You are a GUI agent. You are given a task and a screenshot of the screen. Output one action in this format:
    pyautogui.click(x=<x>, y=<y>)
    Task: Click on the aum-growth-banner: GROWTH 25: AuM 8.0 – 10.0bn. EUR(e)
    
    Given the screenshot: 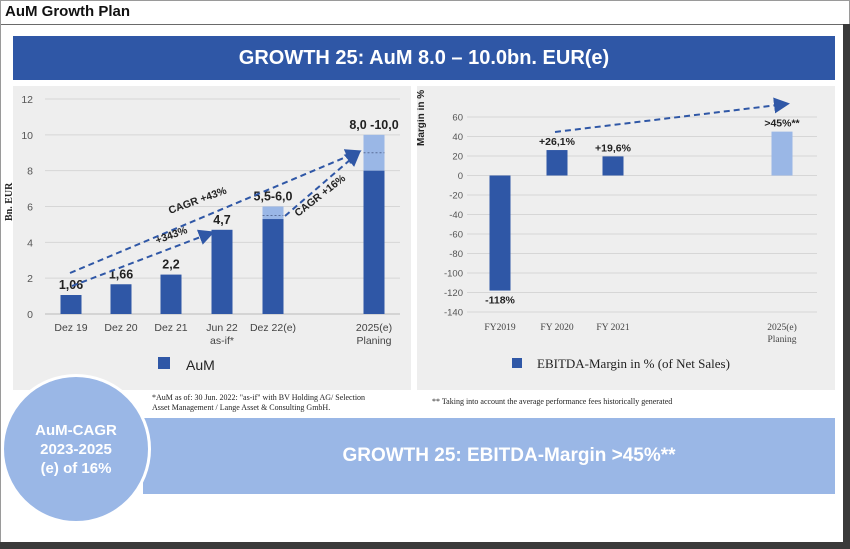 What is the action you would take?
    pyautogui.click(x=424, y=58)
    